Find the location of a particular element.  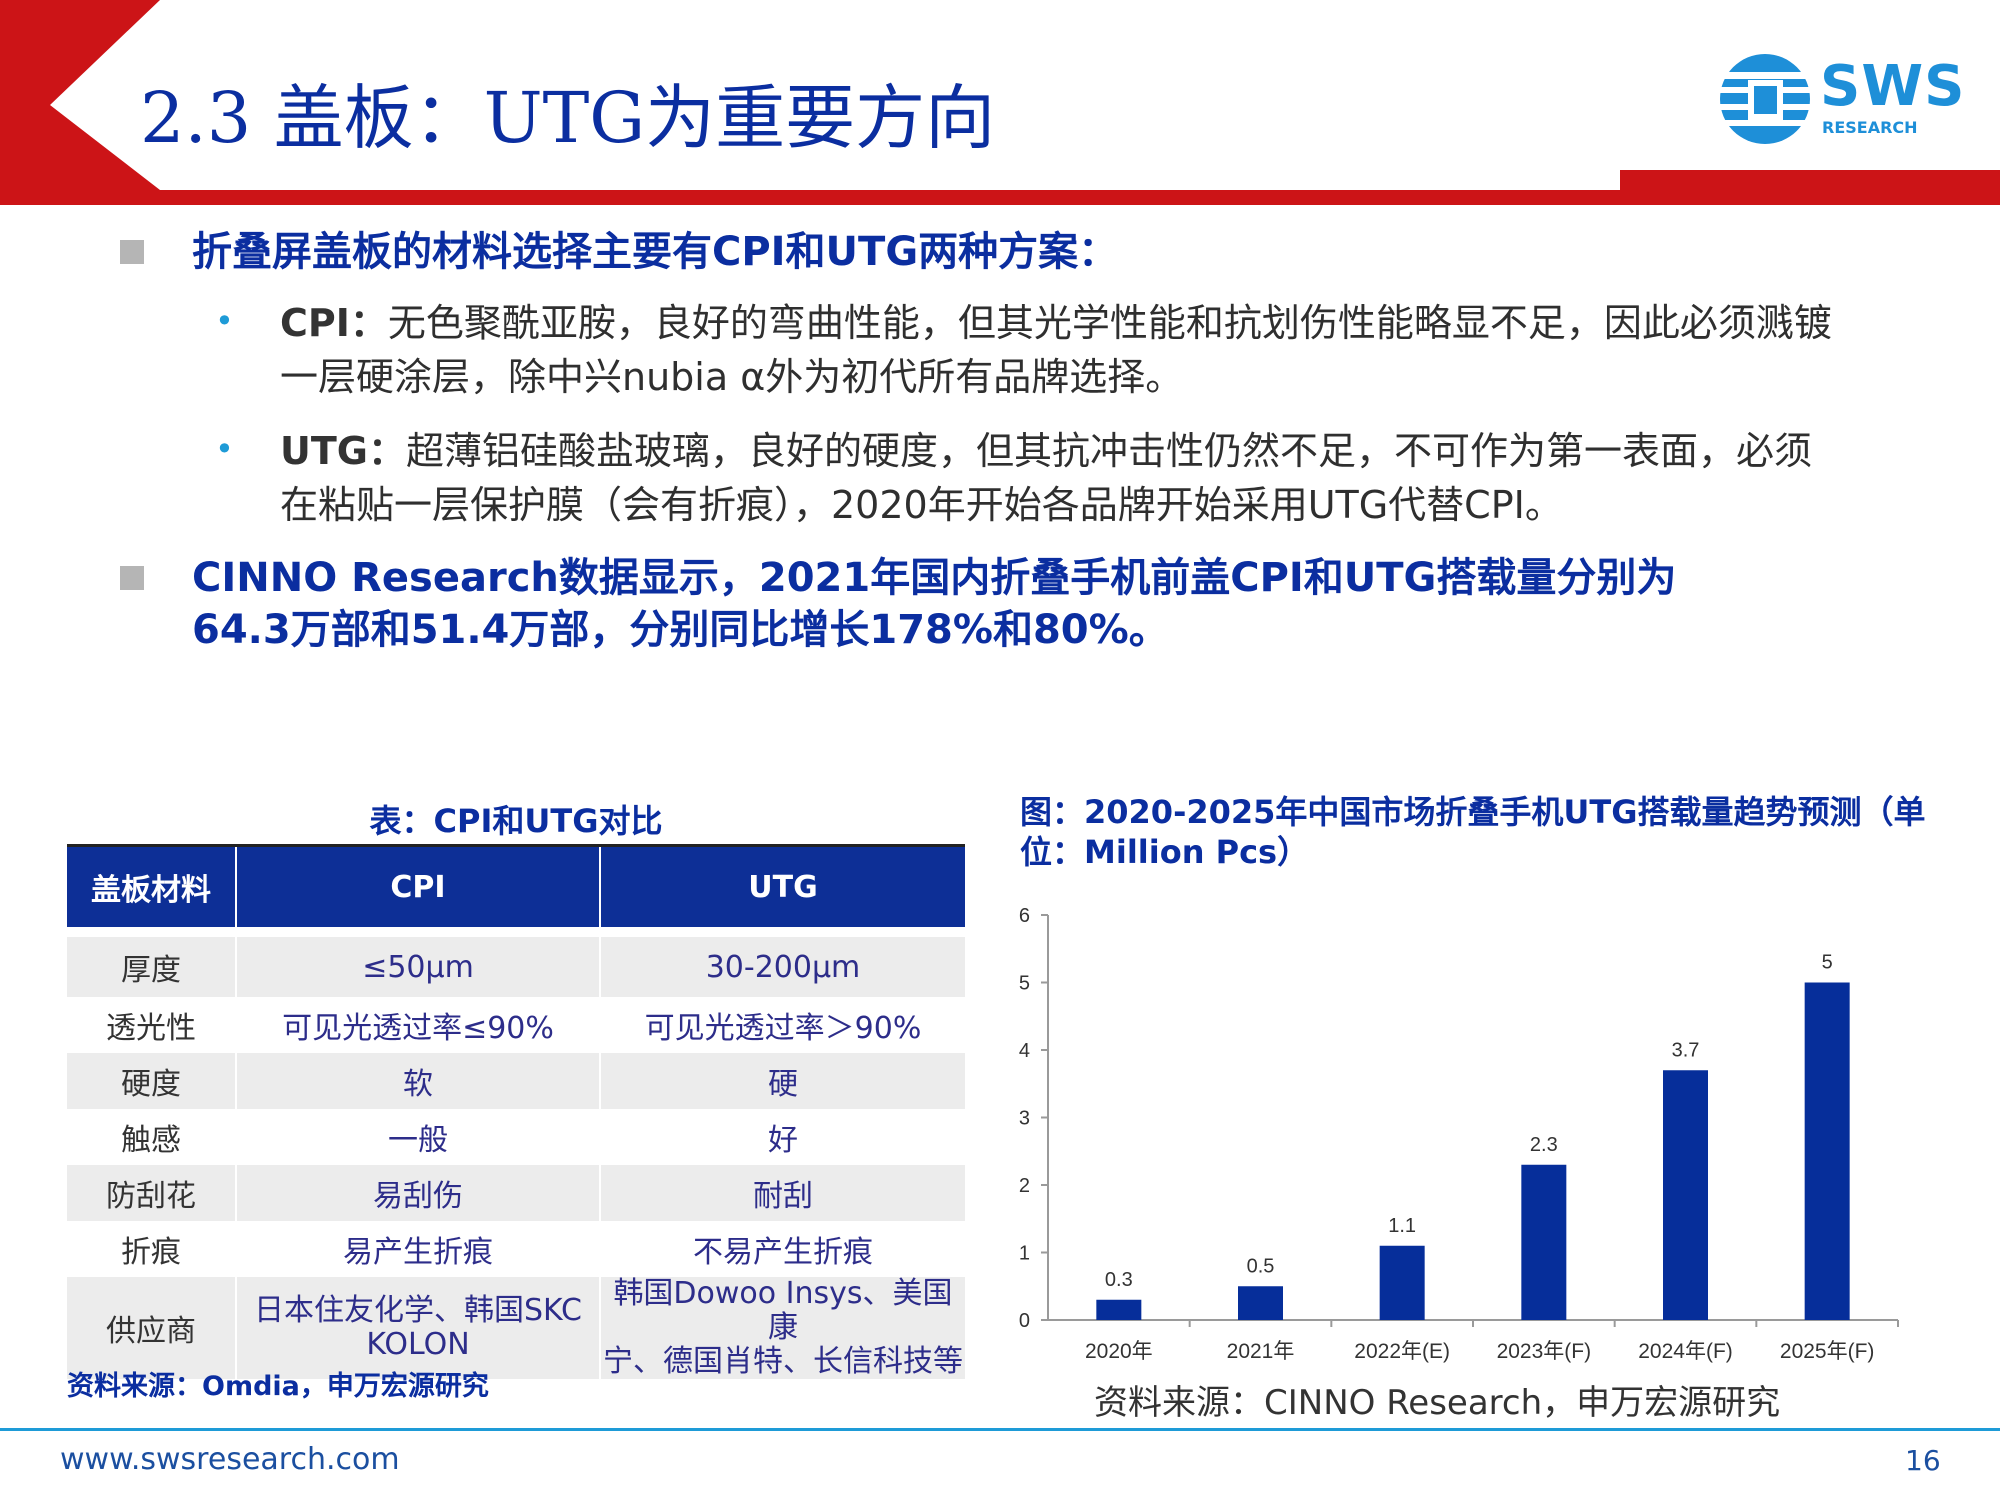

y-tick-label: 6 is located at coordinates (1024, 916).